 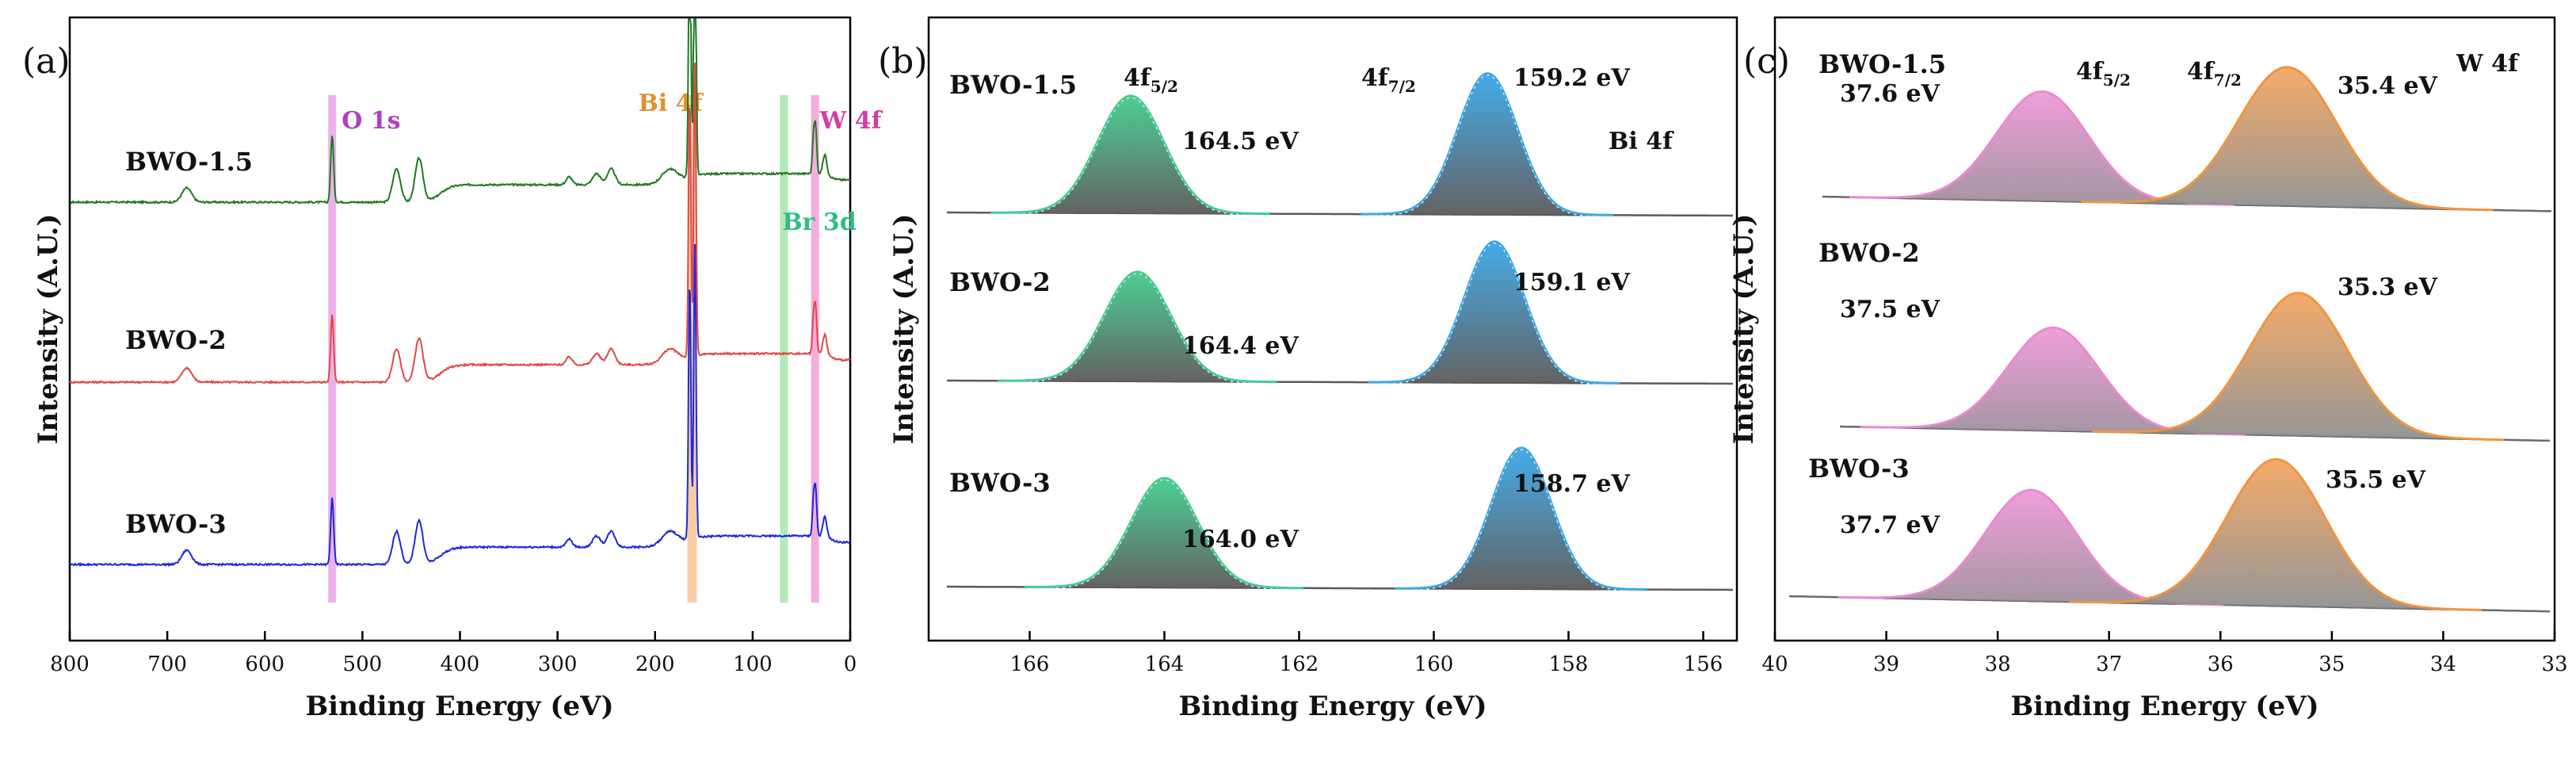 I want to click on panel-a-xlabel: Binding Energy (eV), so click(x=459, y=706).